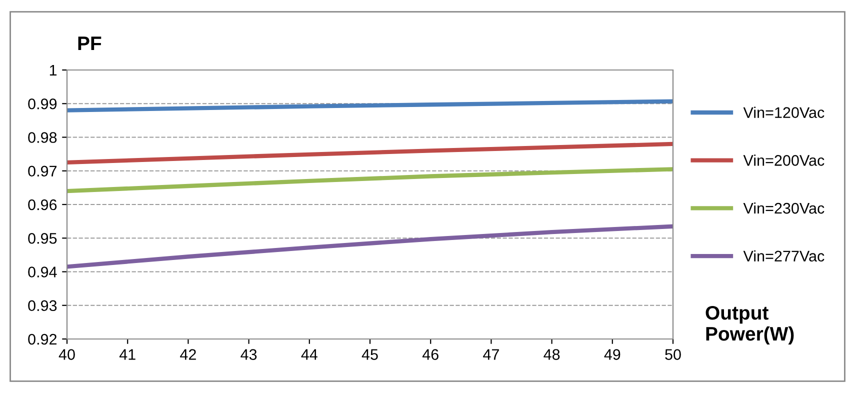  What do you see at coordinates (66, 354) in the screenshot?
I see `x-tick-label: 40` at bounding box center [66, 354].